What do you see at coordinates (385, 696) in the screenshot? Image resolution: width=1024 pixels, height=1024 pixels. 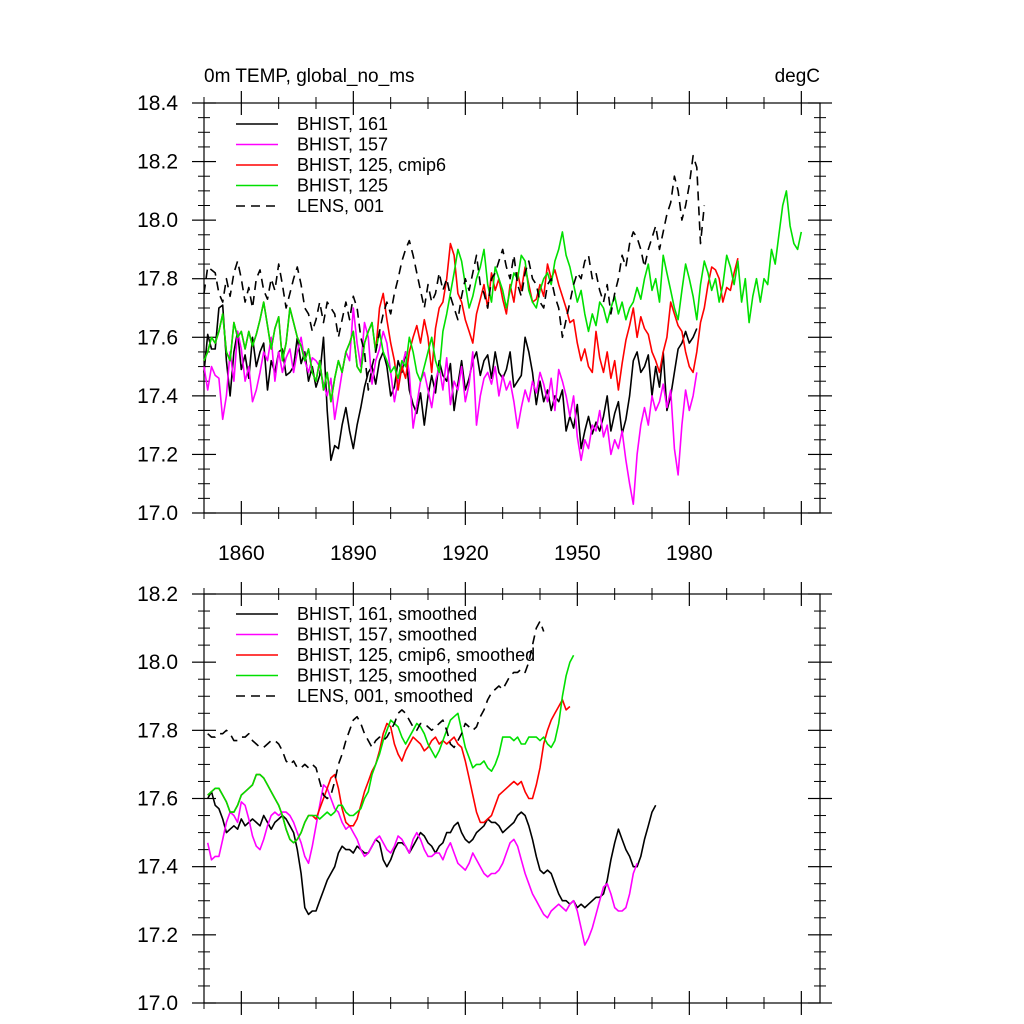 I see `legend-label: LENS, 001, smoothed` at bounding box center [385, 696].